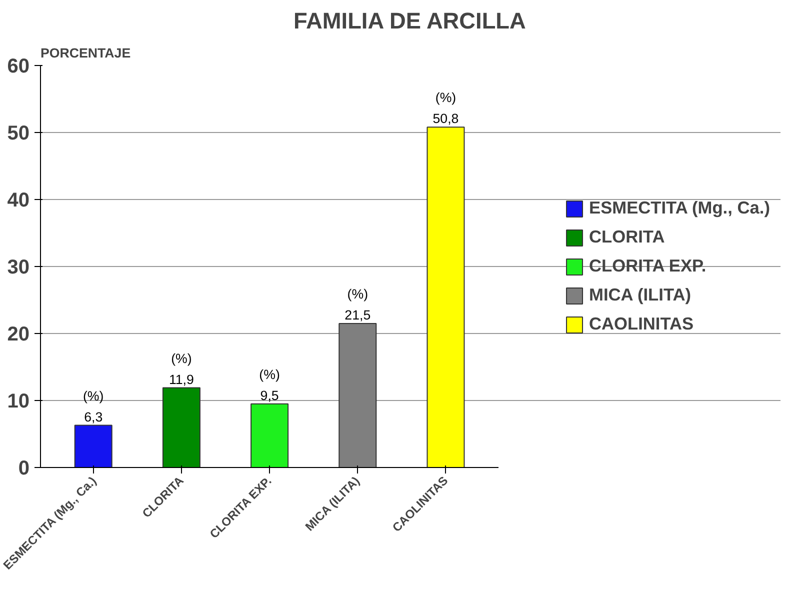 The image size is (809, 600). I want to click on data-label: 11,9, so click(181, 379).